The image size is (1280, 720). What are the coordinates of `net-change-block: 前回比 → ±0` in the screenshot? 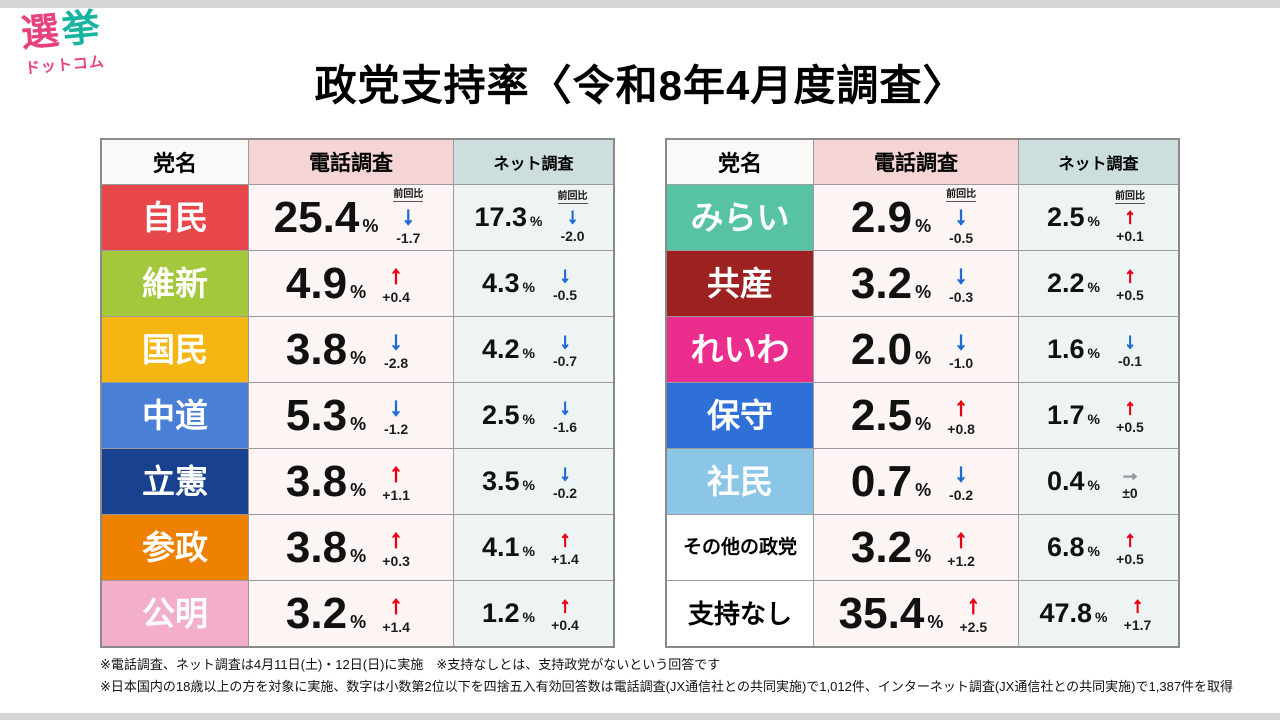 It's located at (1130, 481).